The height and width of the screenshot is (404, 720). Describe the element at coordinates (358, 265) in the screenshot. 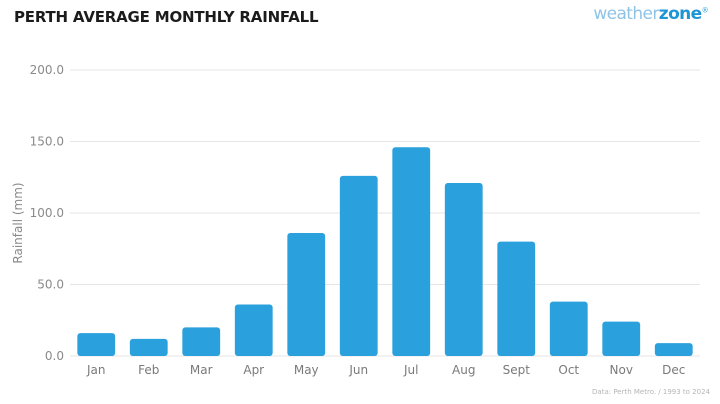

I see `bar-jun` at that location.